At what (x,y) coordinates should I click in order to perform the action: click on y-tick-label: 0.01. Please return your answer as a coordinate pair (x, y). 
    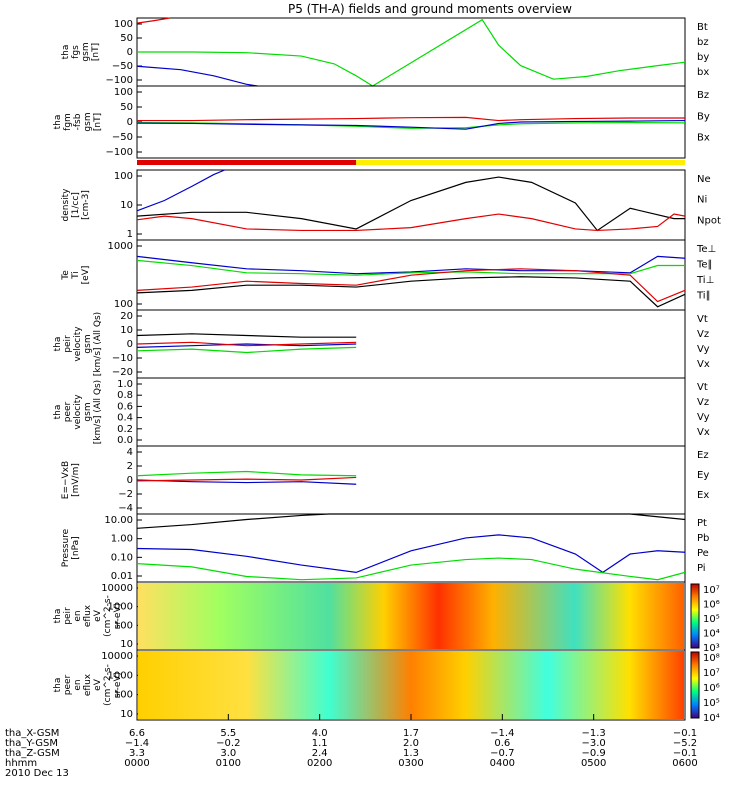
    Looking at the image, I should click on (122, 576).